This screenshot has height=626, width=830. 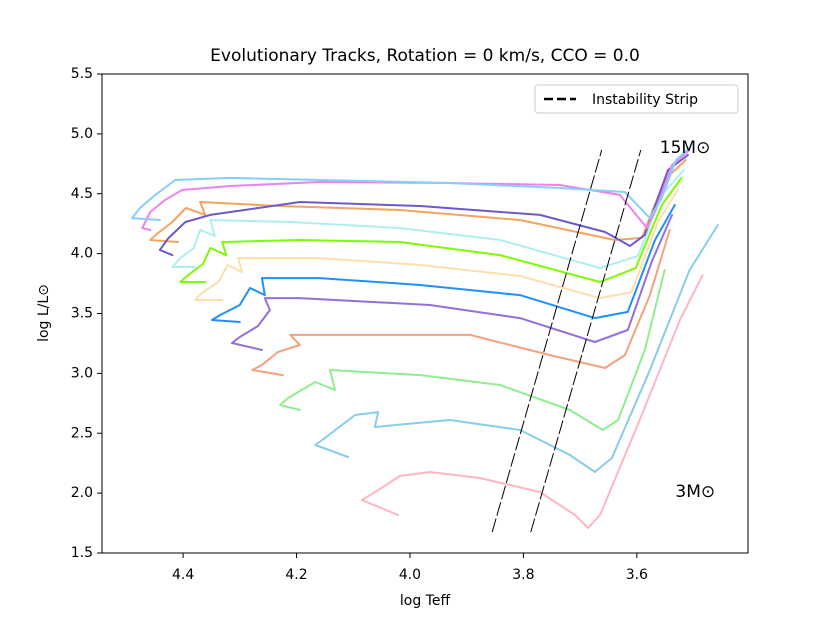 I want to click on y-tick-label: 4.0, so click(x=82, y=254).